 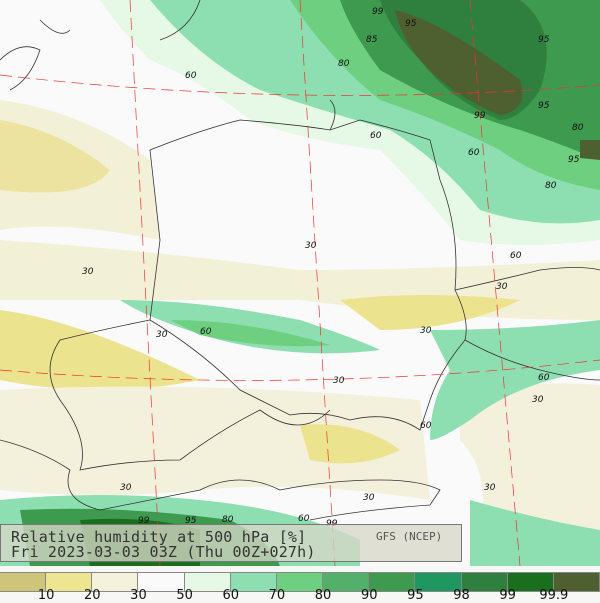 I want to click on legend-tick-label: 30, so click(x=138, y=595).